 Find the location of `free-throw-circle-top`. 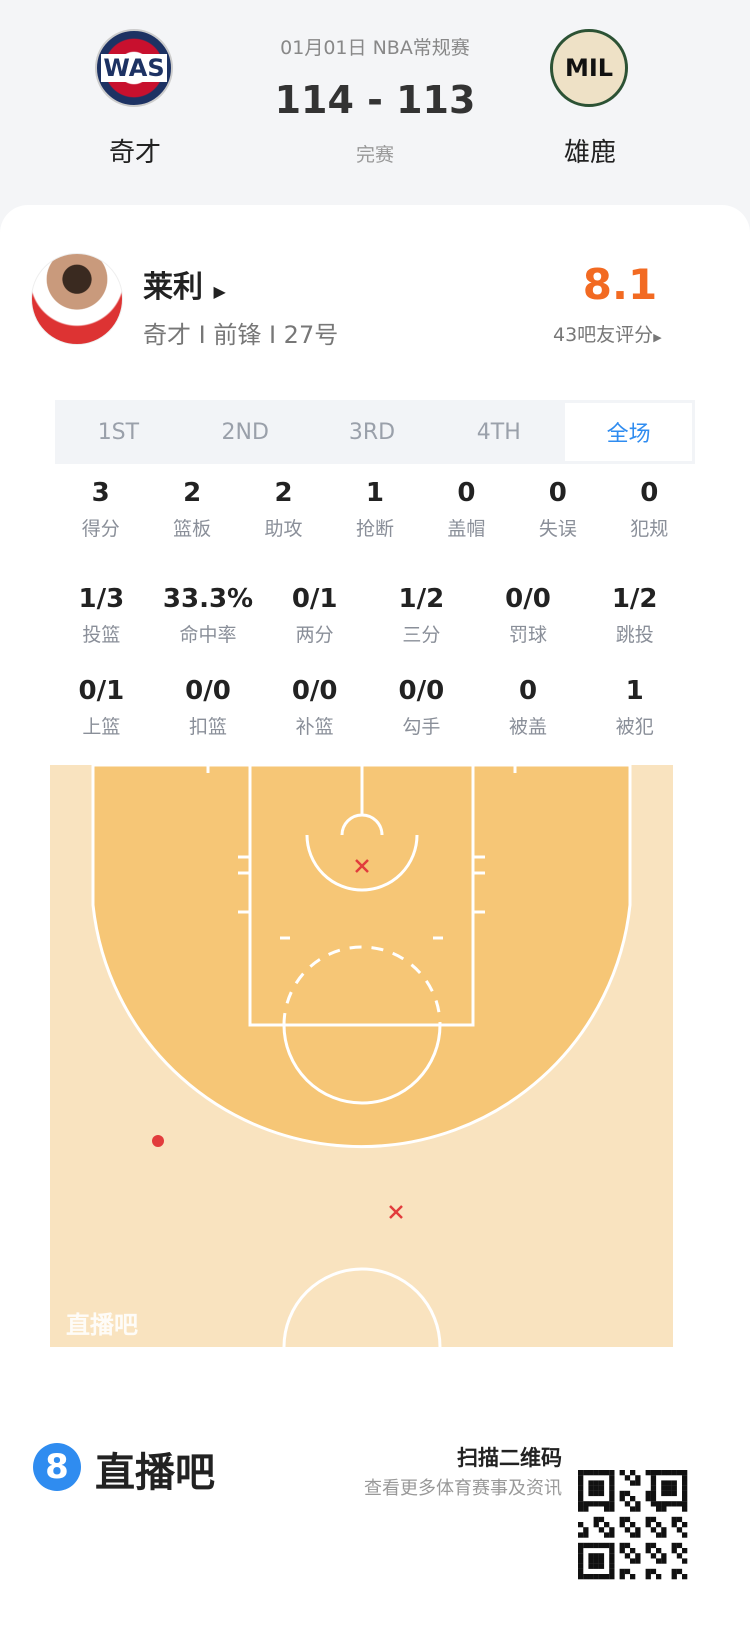

free-throw-circle-top is located at coordinates (362, 985).